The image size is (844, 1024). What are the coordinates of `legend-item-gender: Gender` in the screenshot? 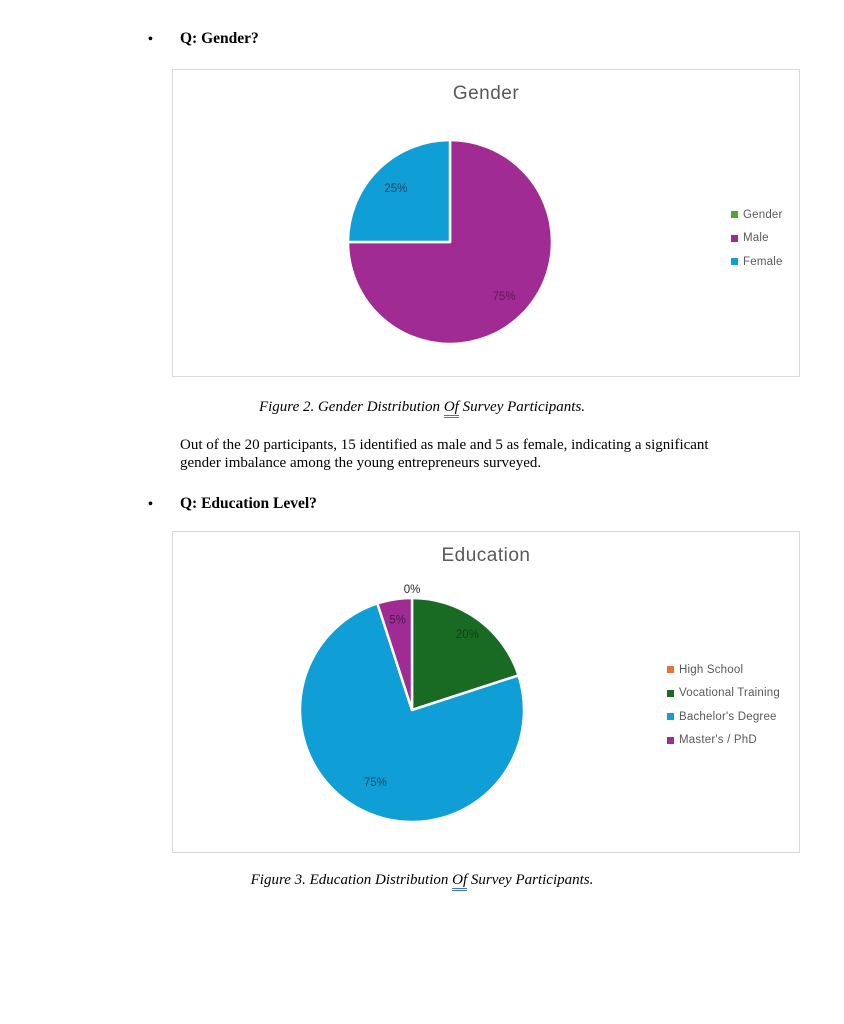 It's located at (757, 215).